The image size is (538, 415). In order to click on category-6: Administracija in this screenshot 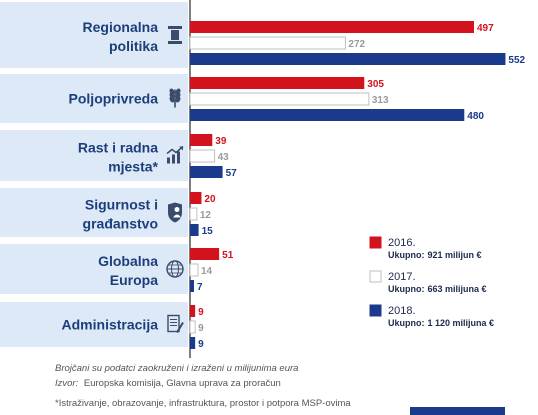, I will do `click(94, 324)`.